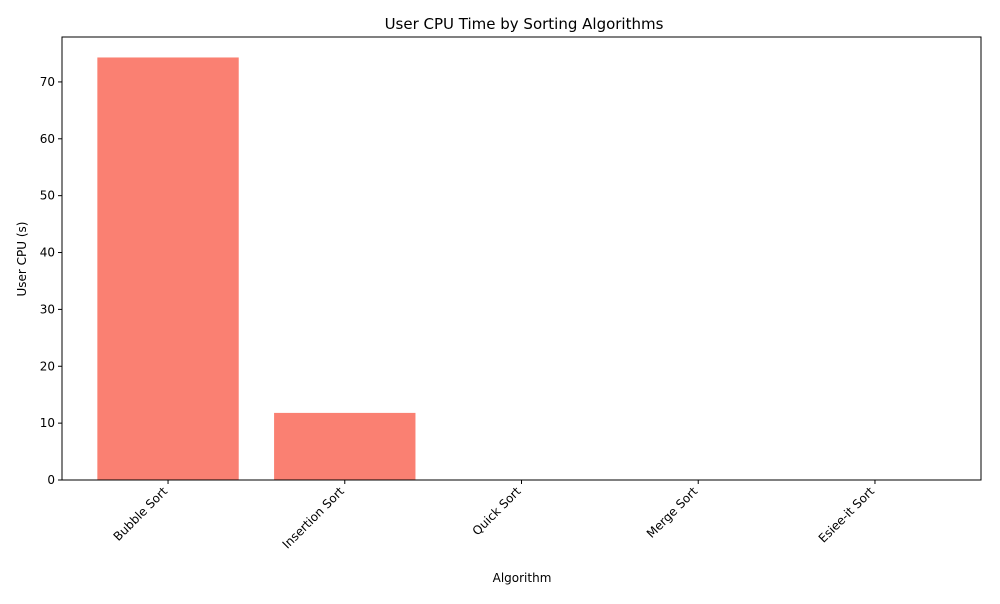 This screenshot has height=604, width=1000. What do you see at coordinates (497, 511) in the screenshot?
I see `x-tick-label: Quick Sort` at bounding box center [497, 511].